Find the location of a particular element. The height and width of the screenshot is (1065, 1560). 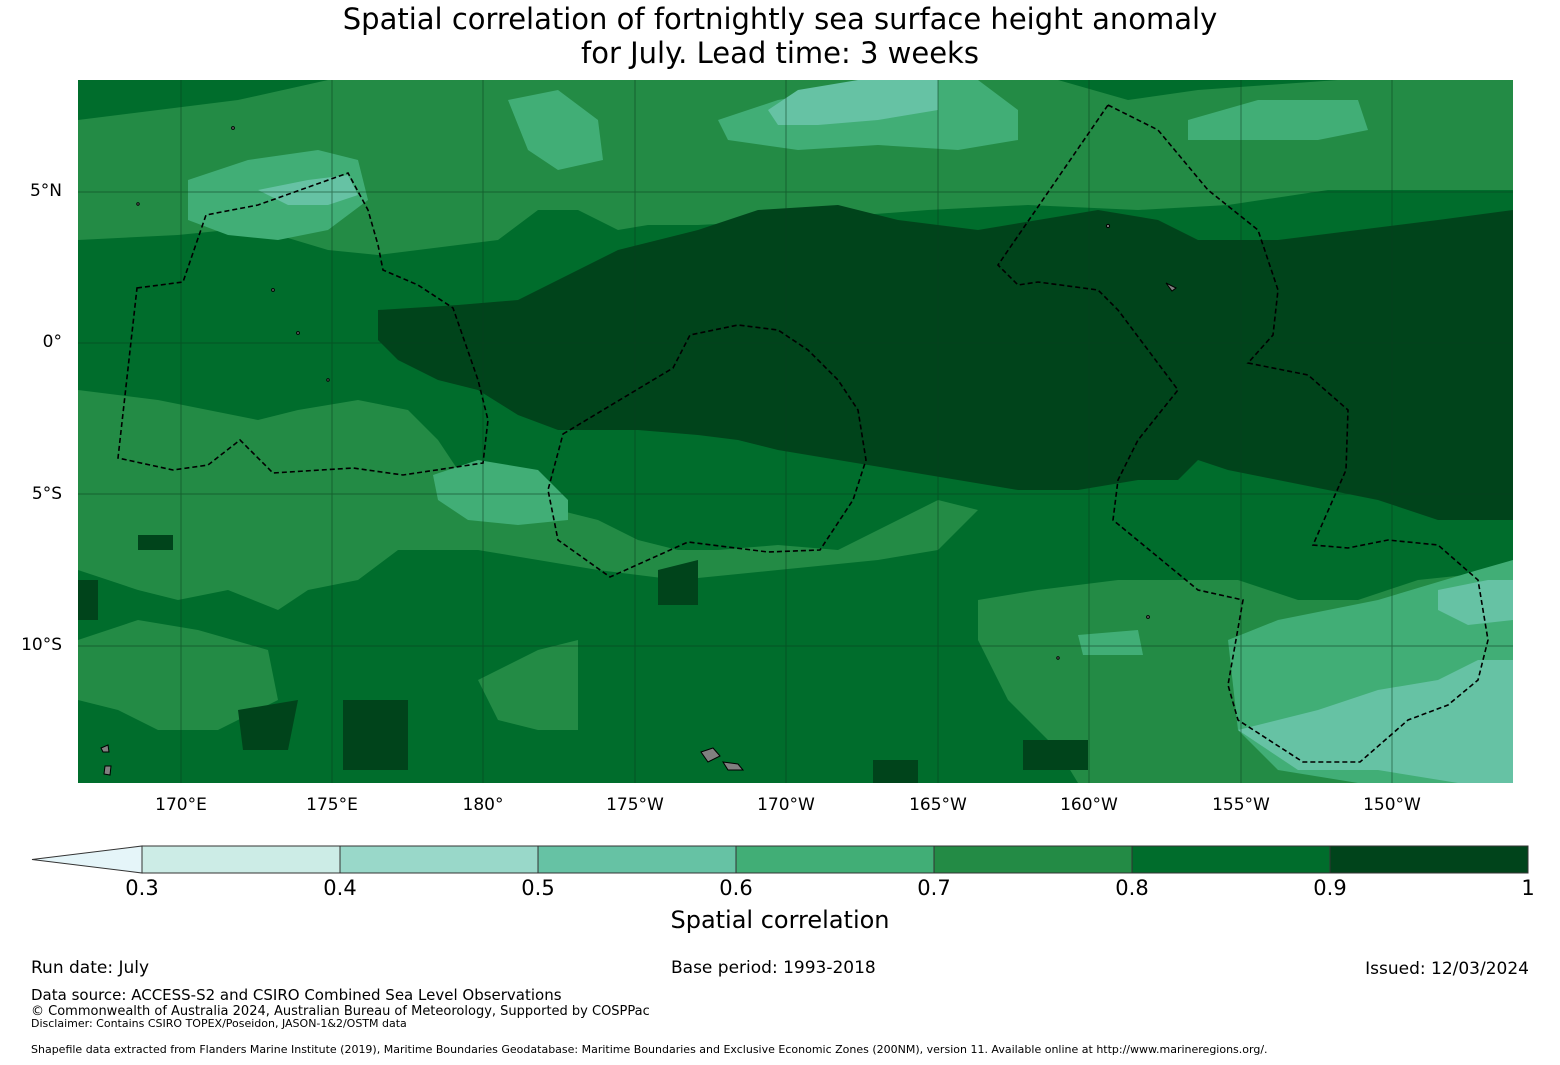

lon-label-160w: 160°W is located at coordinates (1089, 805).